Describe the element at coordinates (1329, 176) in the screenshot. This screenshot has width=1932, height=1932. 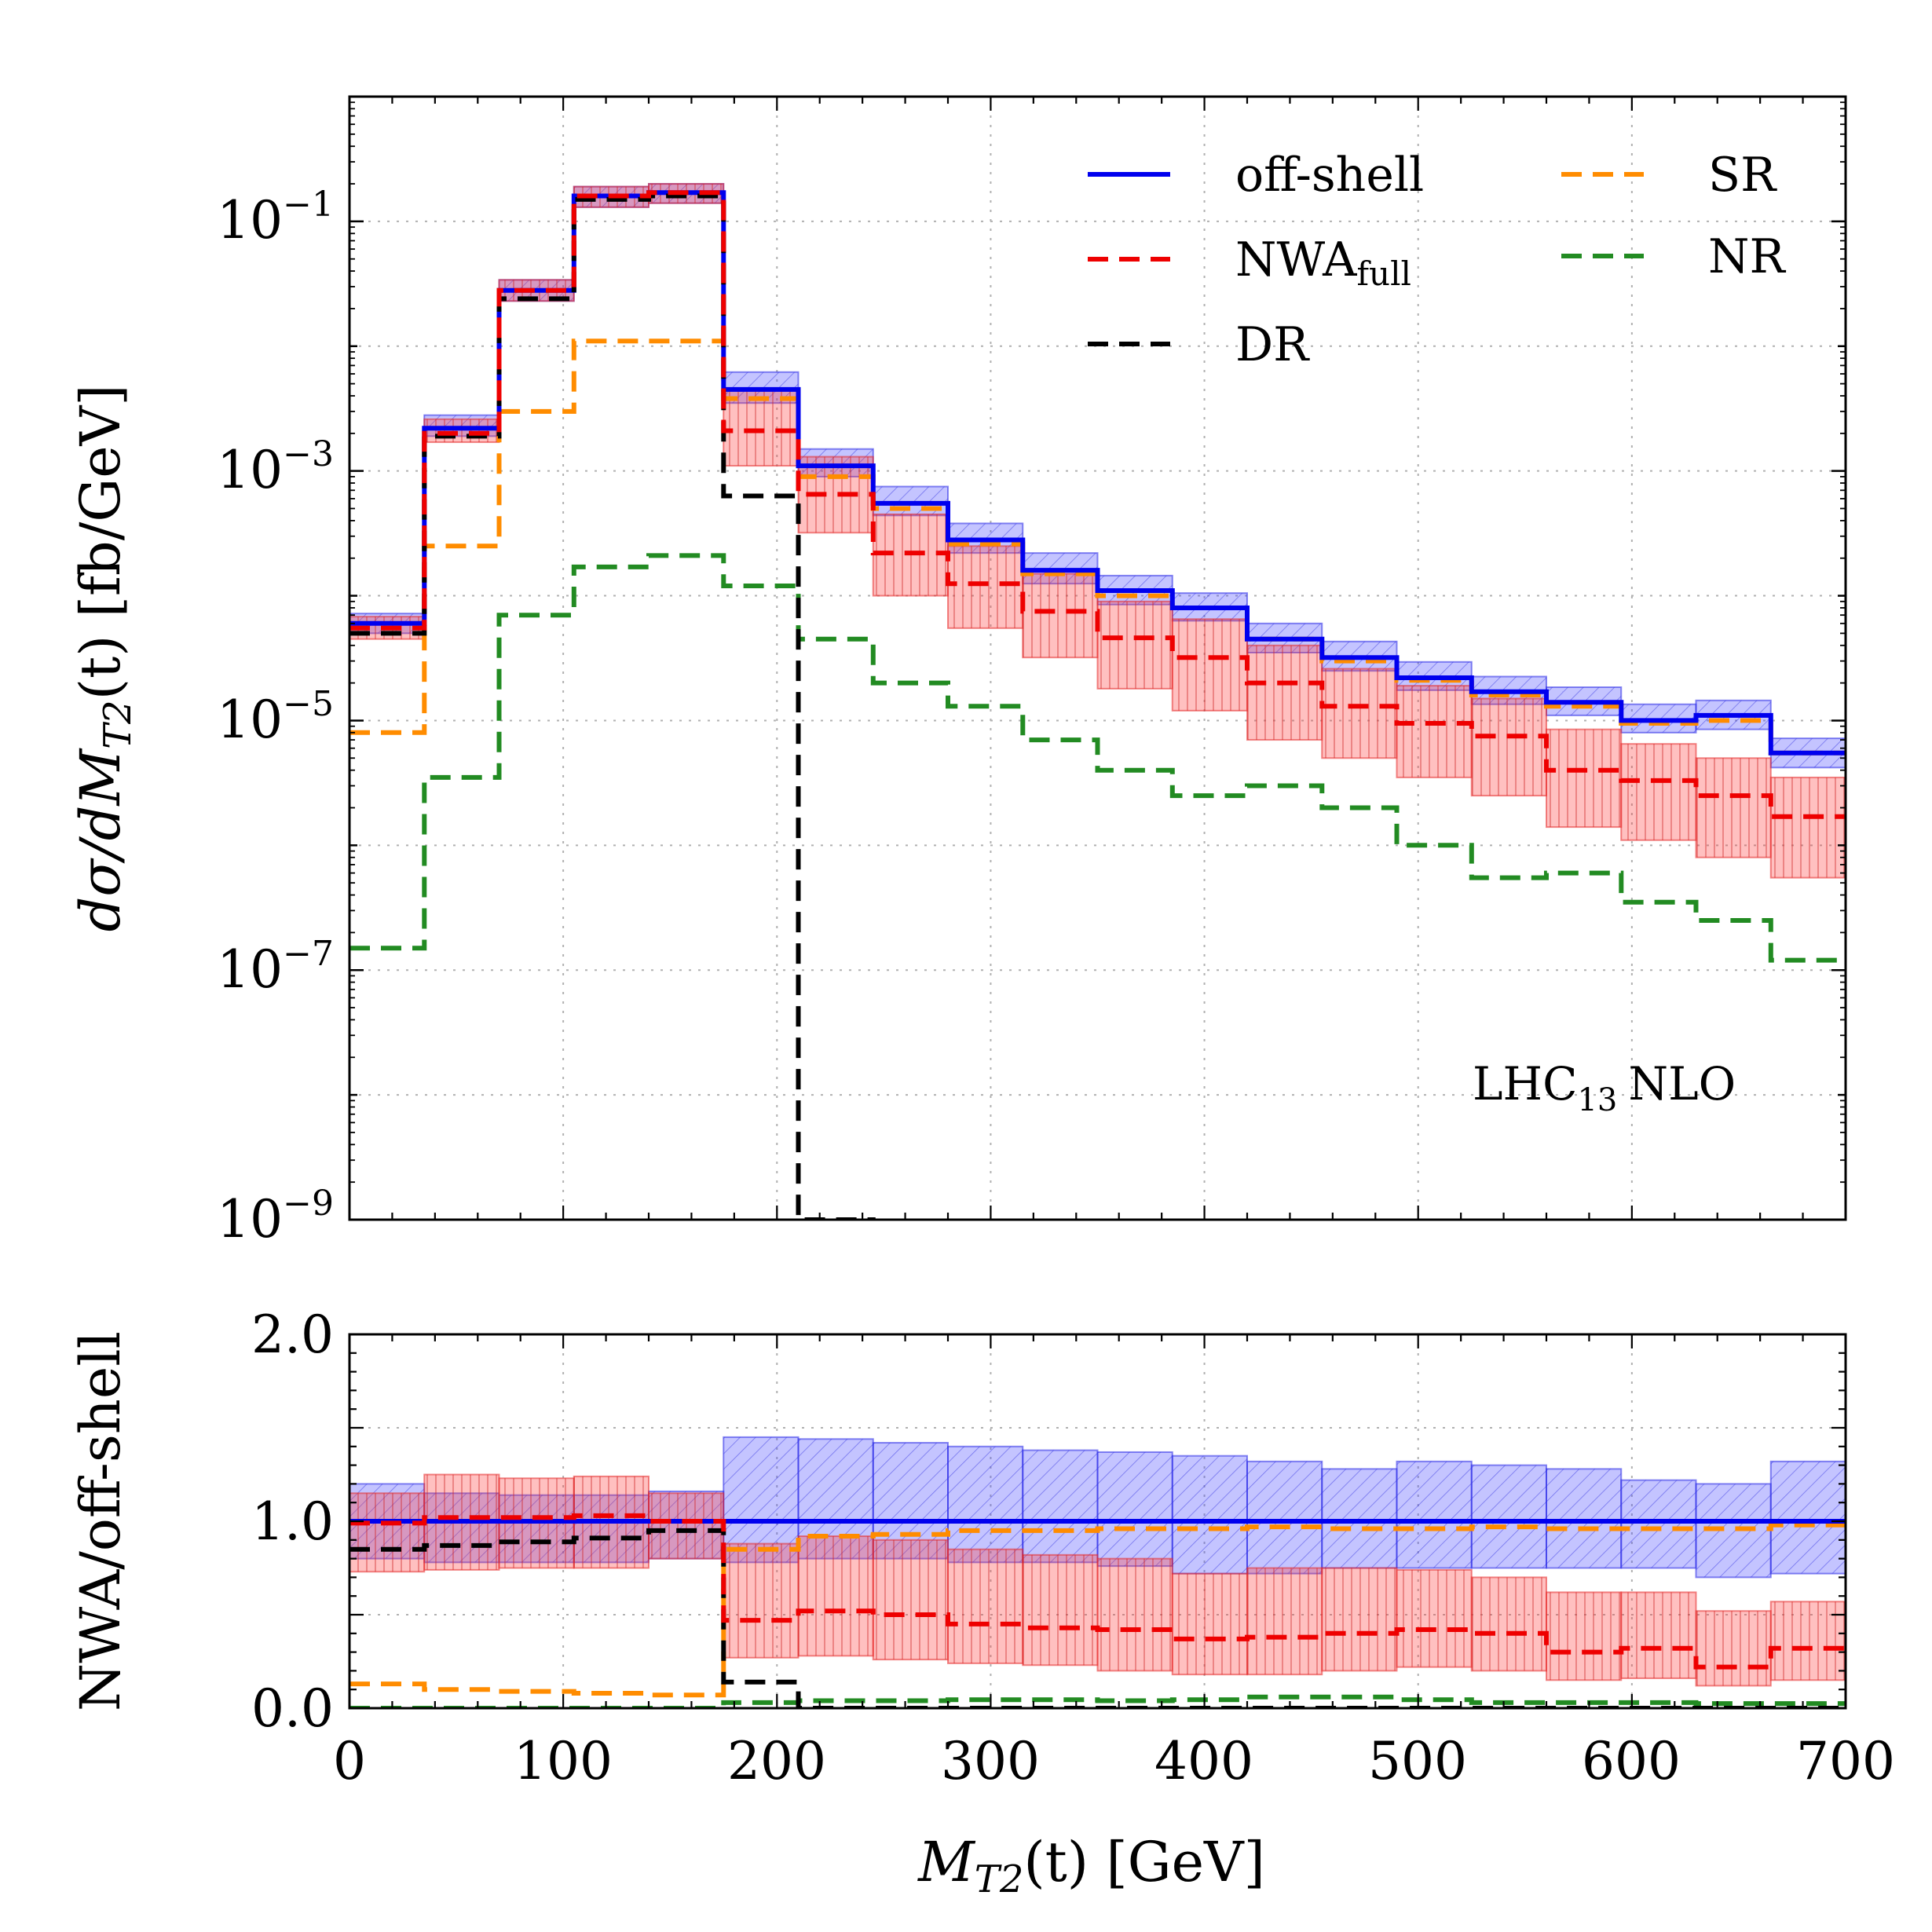
I see `legend-offshell-label: off-shell` at that location.